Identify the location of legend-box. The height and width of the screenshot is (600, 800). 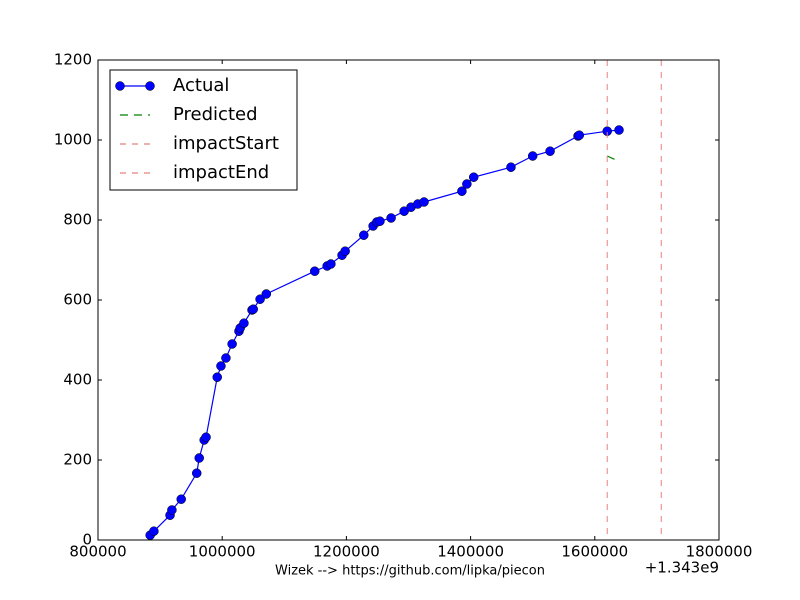
(203, 130).